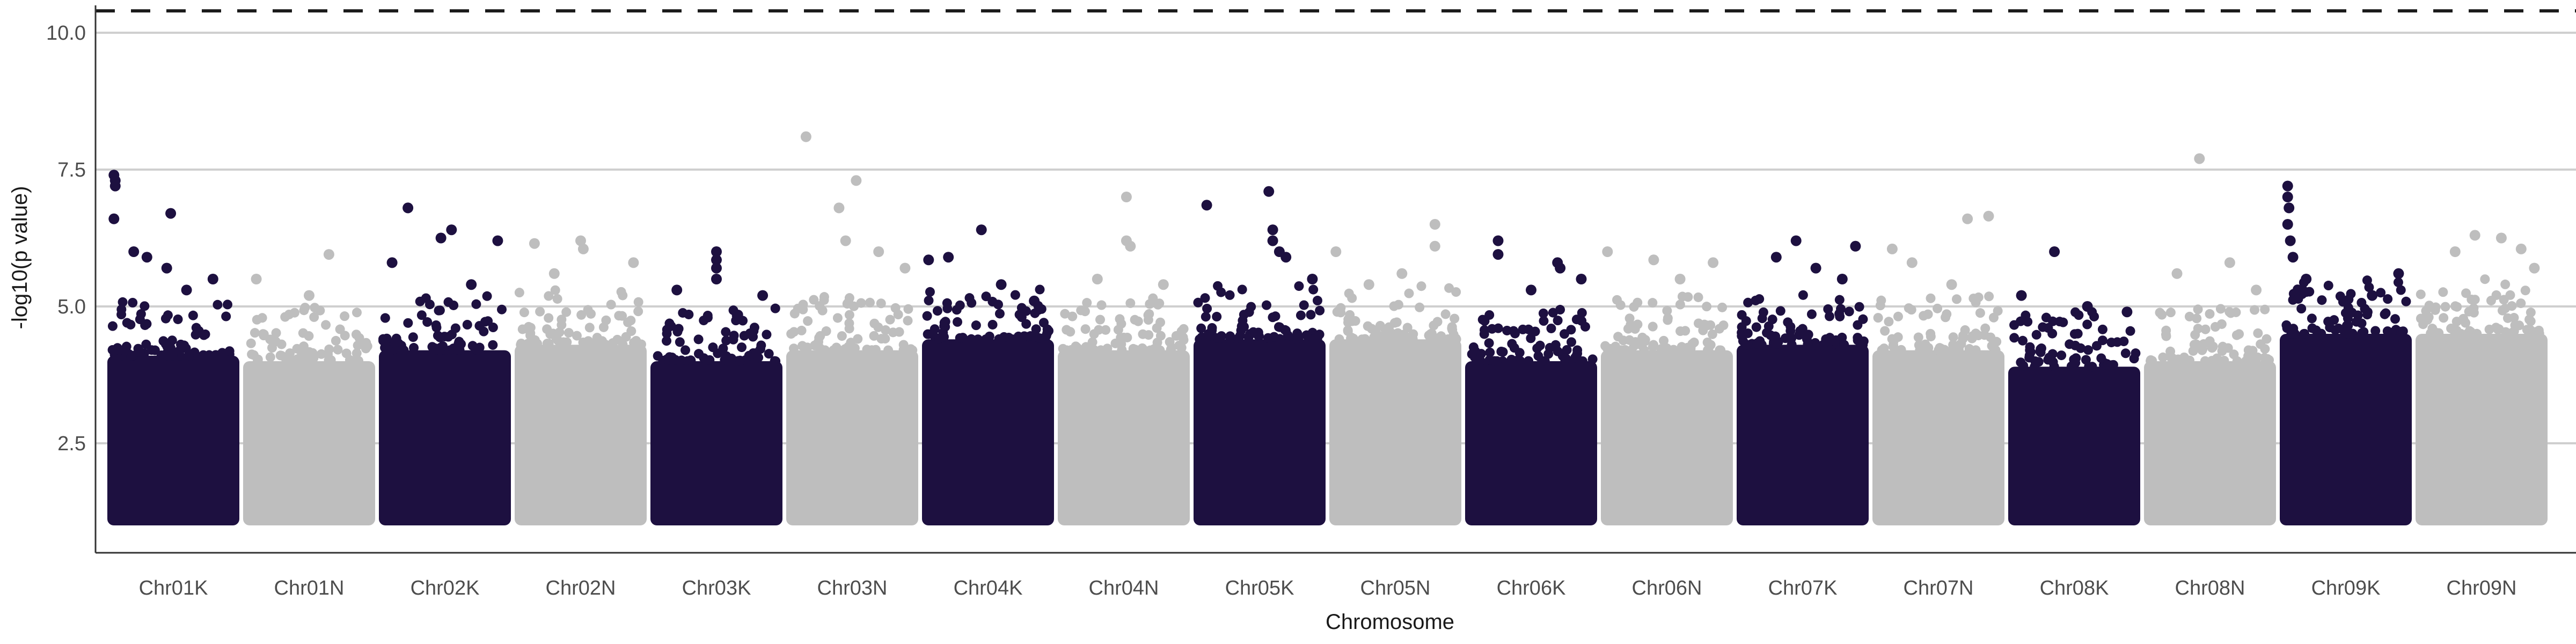  I want to click on point-band-Chr02N, so click(581, 435).